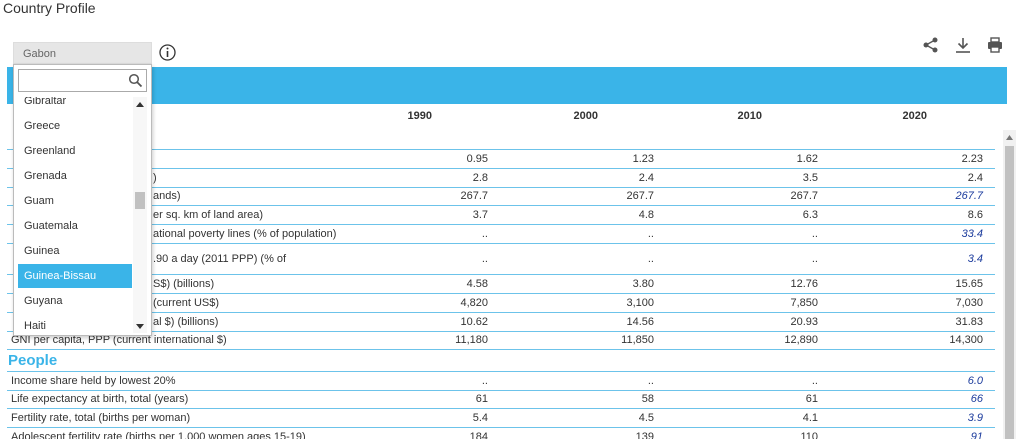  I want to click on list-scroll-thumb, so click(140, 200).